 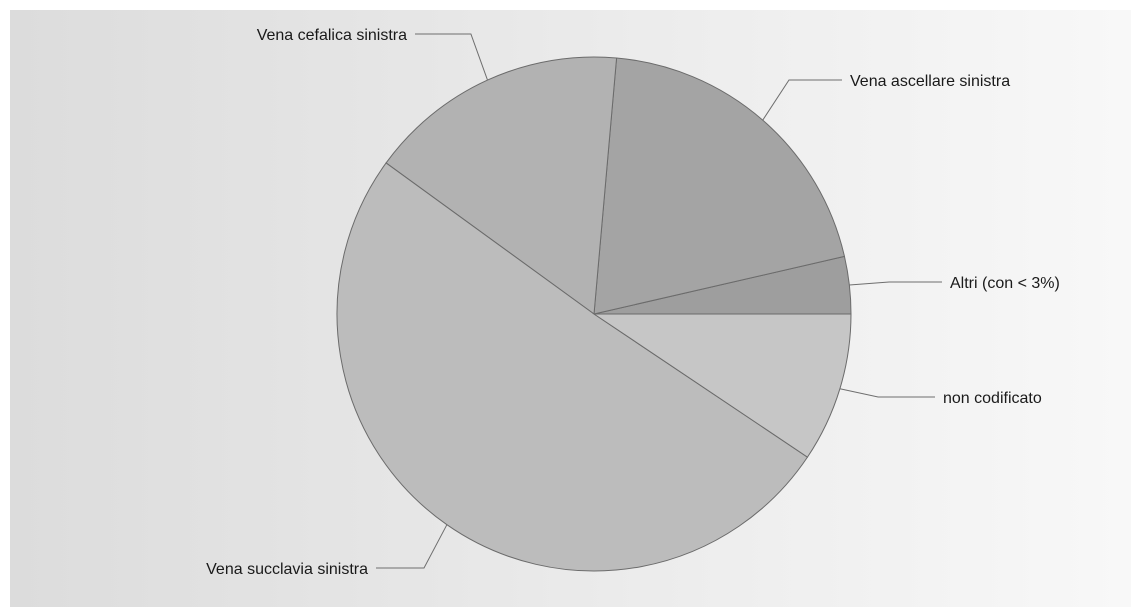 I want to click on slice-label-0: Altri (con < 3%), so click(x=1005, y=283).